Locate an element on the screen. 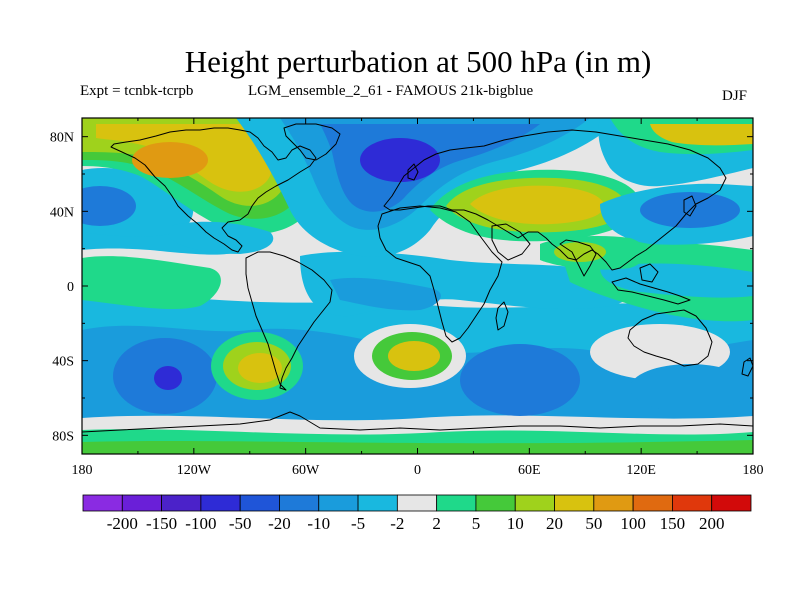  field-cell-aus-neg is located at coordinates (690, 388).